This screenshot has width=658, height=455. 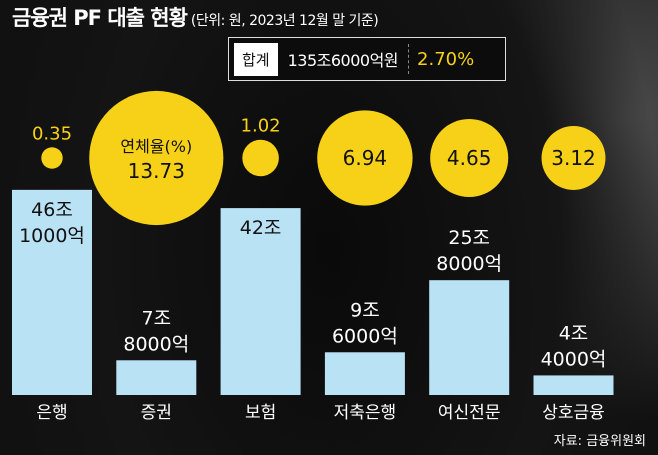 I want to click on rate-label: 0.35, so click(x=52, y=133).